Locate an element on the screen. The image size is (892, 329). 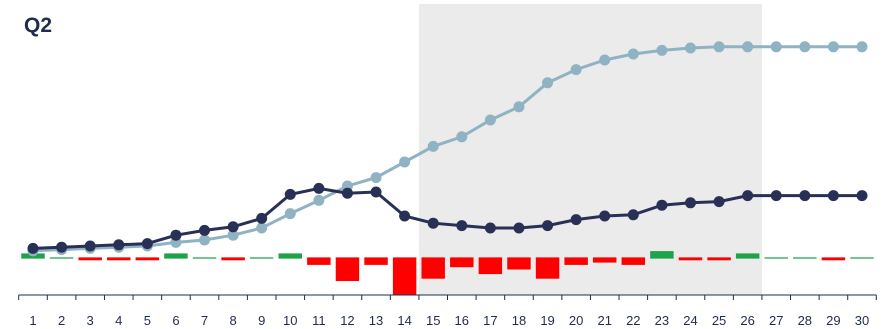
x-tick-label: 5 is located at coordinates (147, 320).